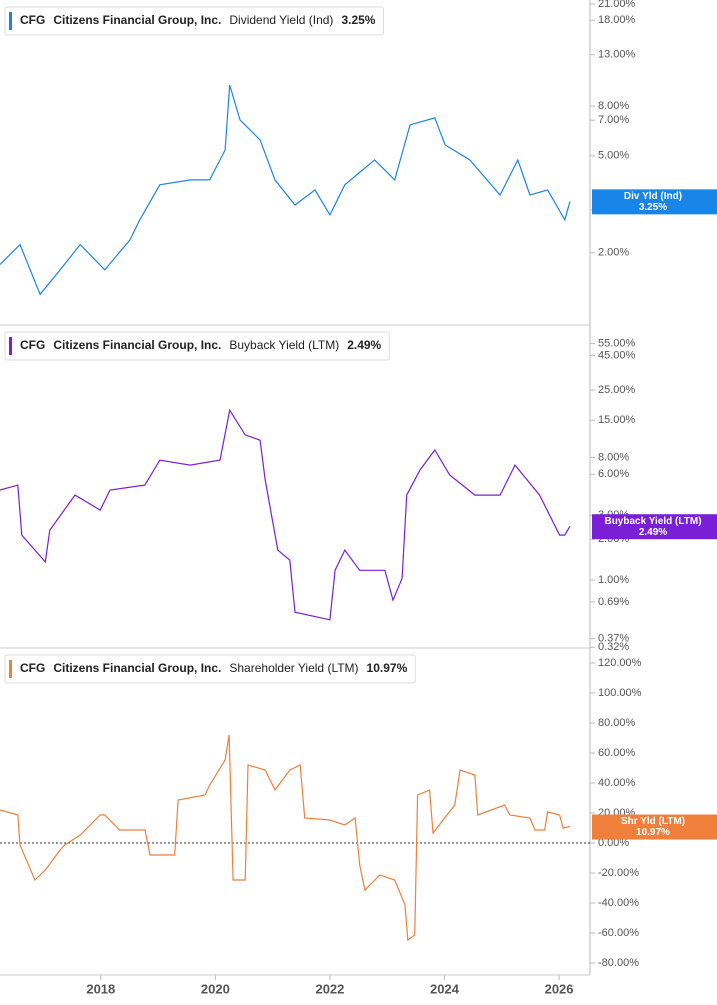 This screenshot has width=717, height=1005. What do you see at coordinates (387, 668) in the screenshot?
I see `legend-text: 10.97%` at bounding box center [387, 668].